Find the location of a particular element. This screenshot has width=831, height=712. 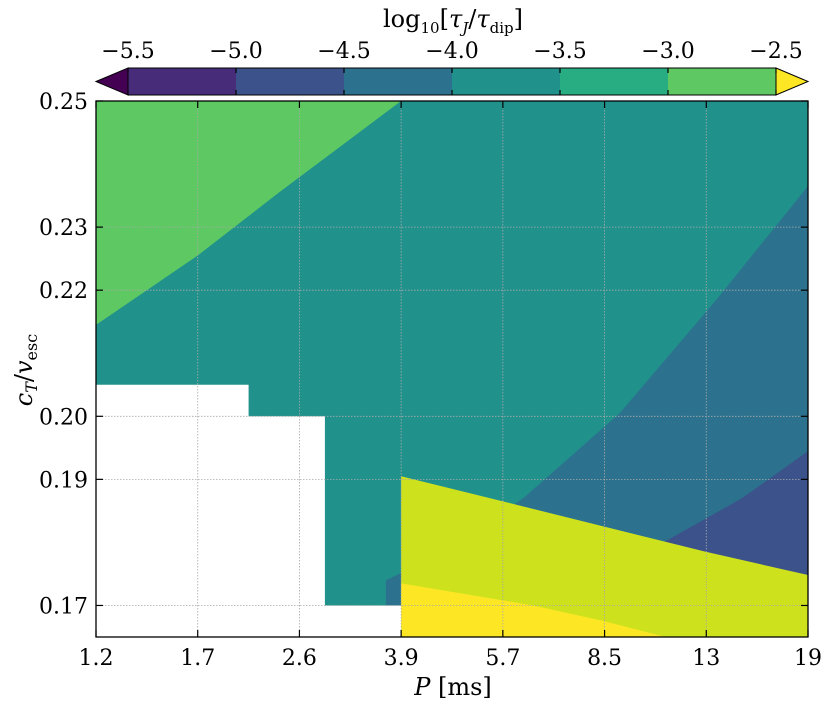

contour-band--5.5 is located at coordinates (819, 369).